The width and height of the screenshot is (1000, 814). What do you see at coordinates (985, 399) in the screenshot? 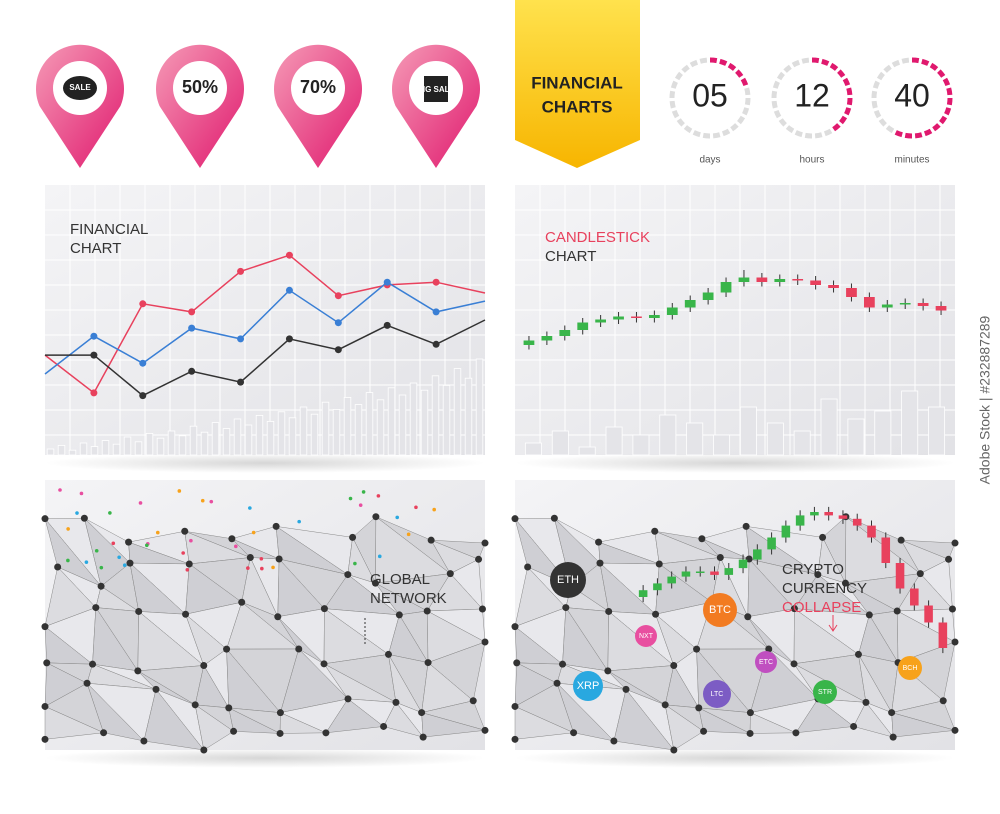
I see `watermark: Adobe Stock | #232887289` at bounding box center [985, 399].